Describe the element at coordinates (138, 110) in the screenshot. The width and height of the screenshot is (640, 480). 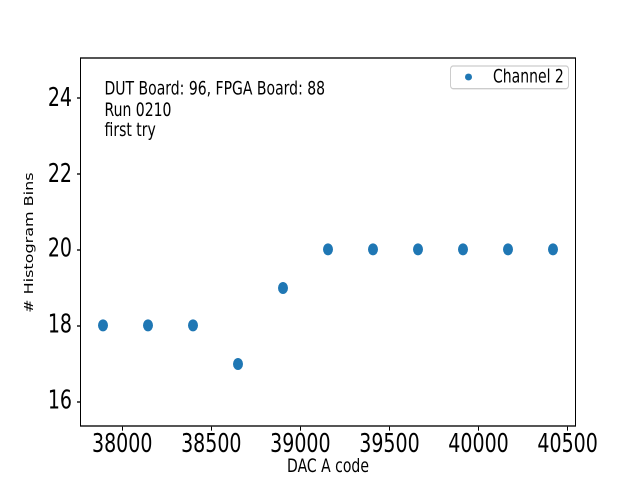
I see `annotation-line-2: Run 0210` at that location.